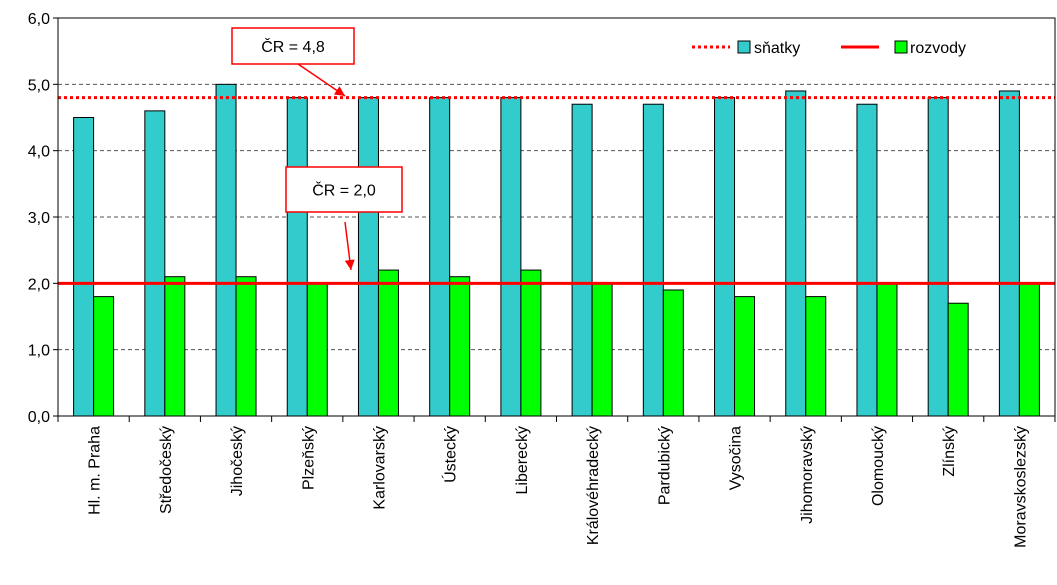 The image size is (1057, 585). I want to click on x-tick-label: Ústecký, so click(450, 454).